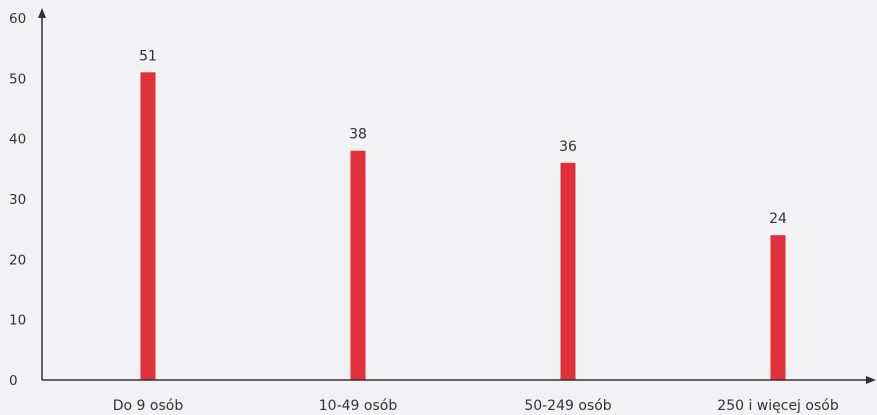 This screenshot has width=877, height=415. Describe the element at coordinates (17, 19) in the screenshot. I see `y-tick-label: 60` at that location.